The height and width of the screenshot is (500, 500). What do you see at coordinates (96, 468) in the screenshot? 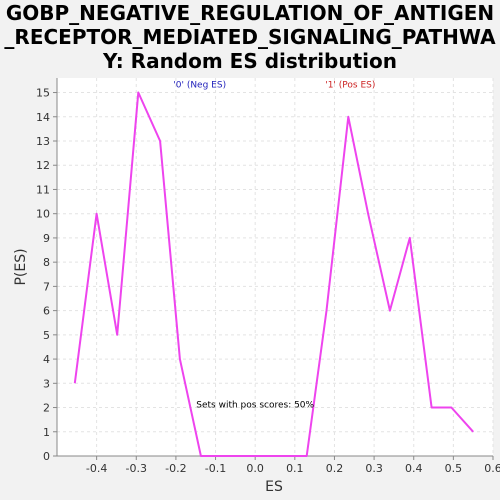
I see `x-tick-label: -0.4` at bounding box center [96, 468].